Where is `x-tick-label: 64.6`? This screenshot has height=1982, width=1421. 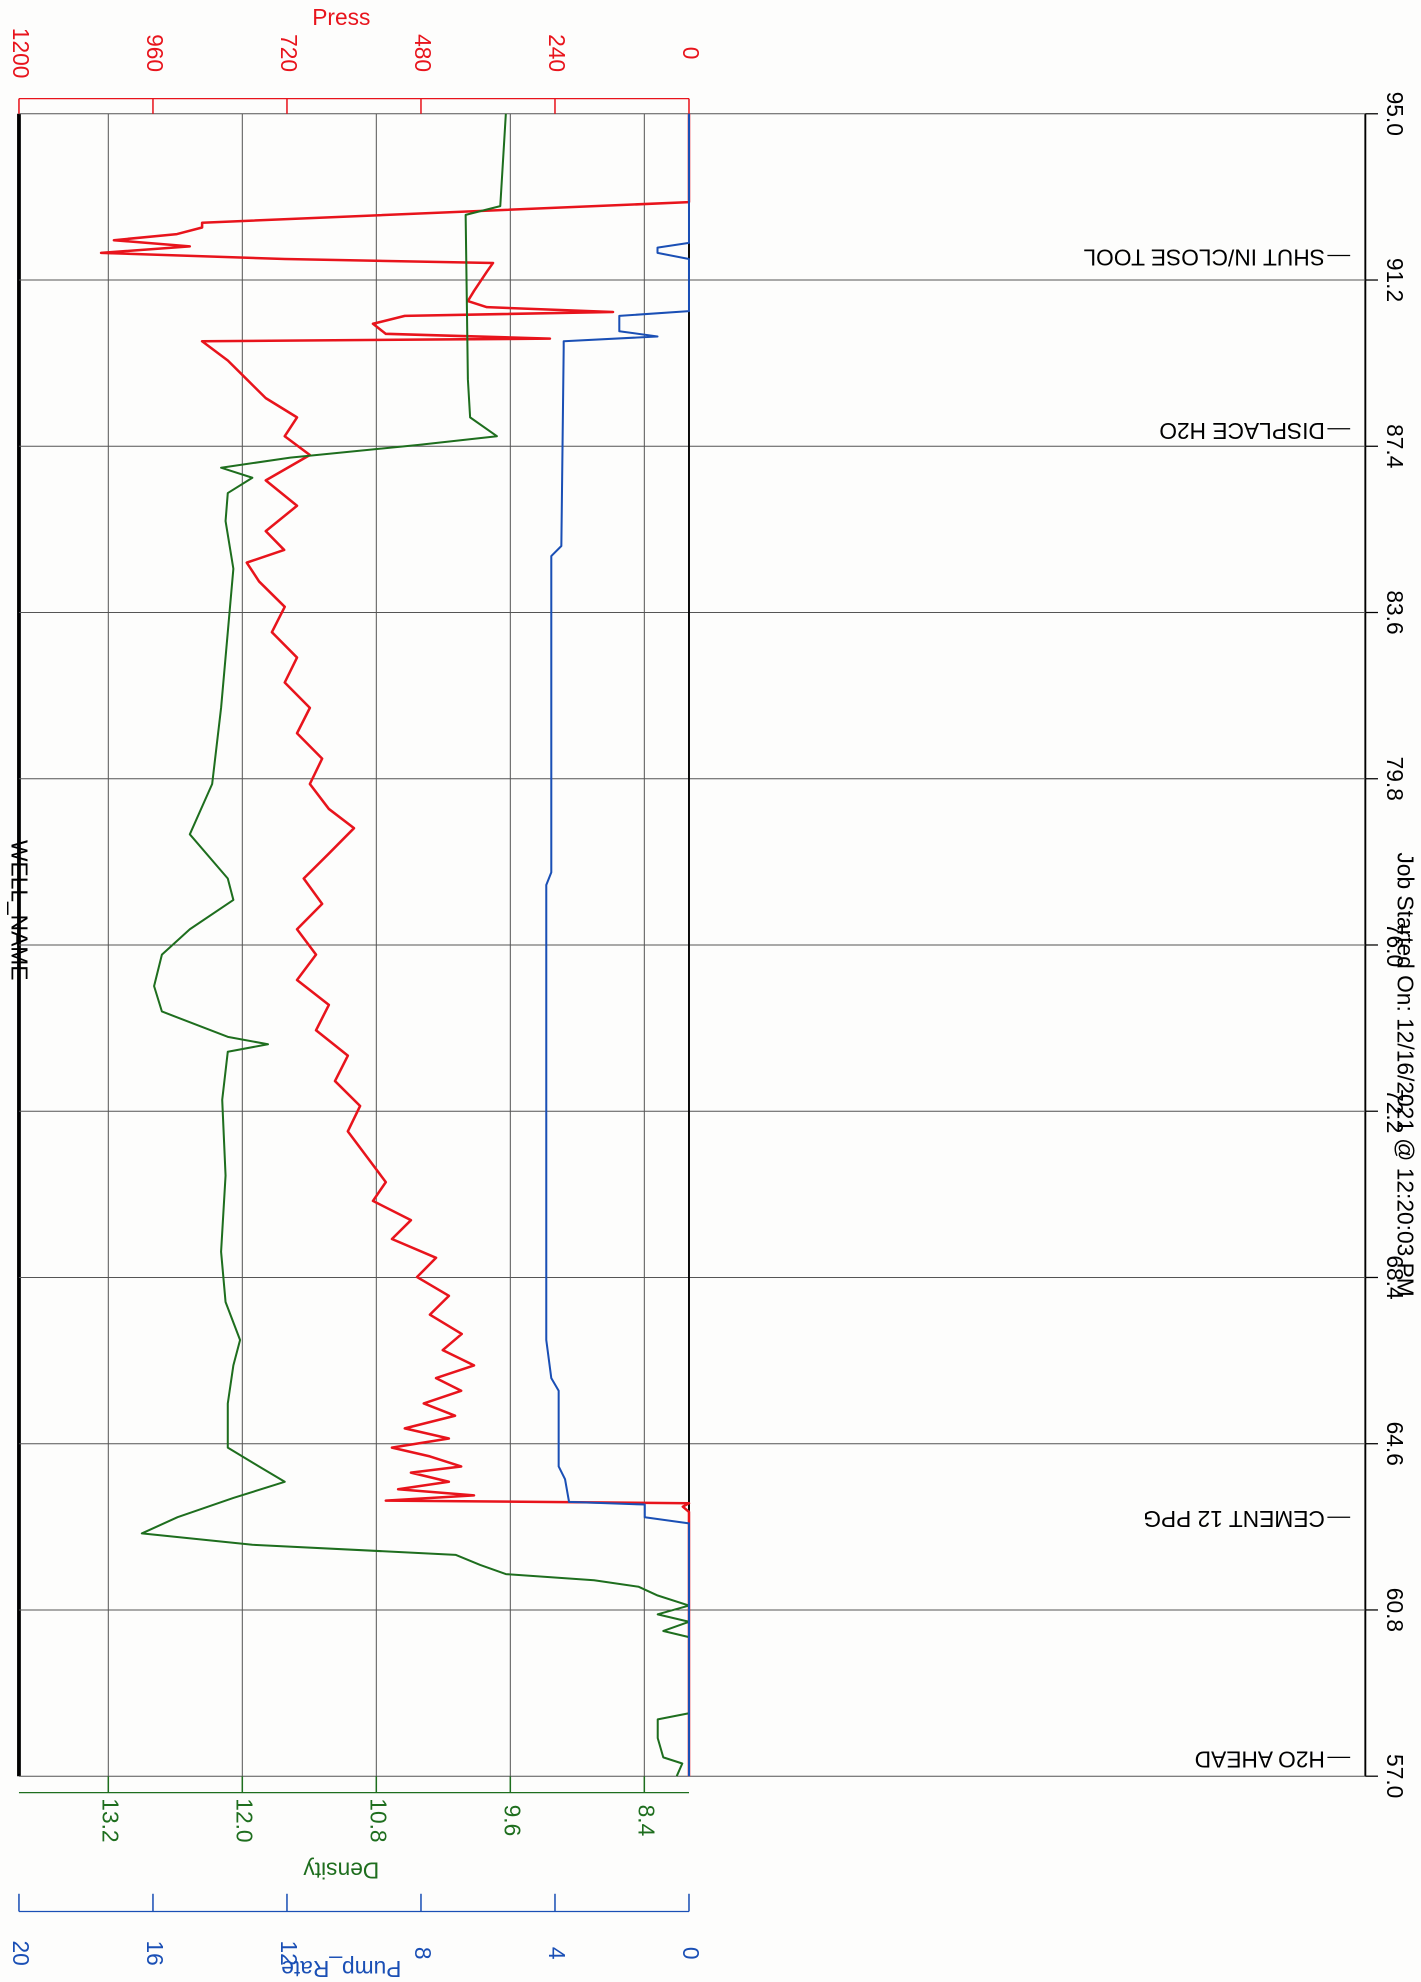 x-tick-label: 64.6 is located at coordinates (1395, 1444).